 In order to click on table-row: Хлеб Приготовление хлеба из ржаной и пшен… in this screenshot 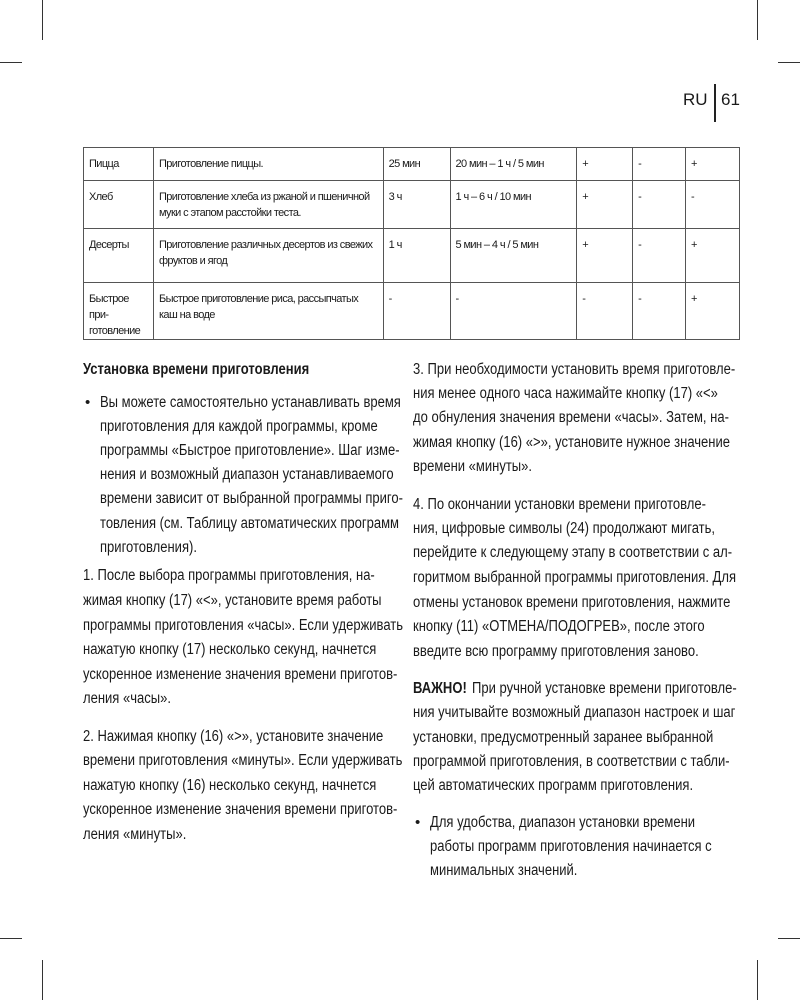, I will do `click(411, 204)`.